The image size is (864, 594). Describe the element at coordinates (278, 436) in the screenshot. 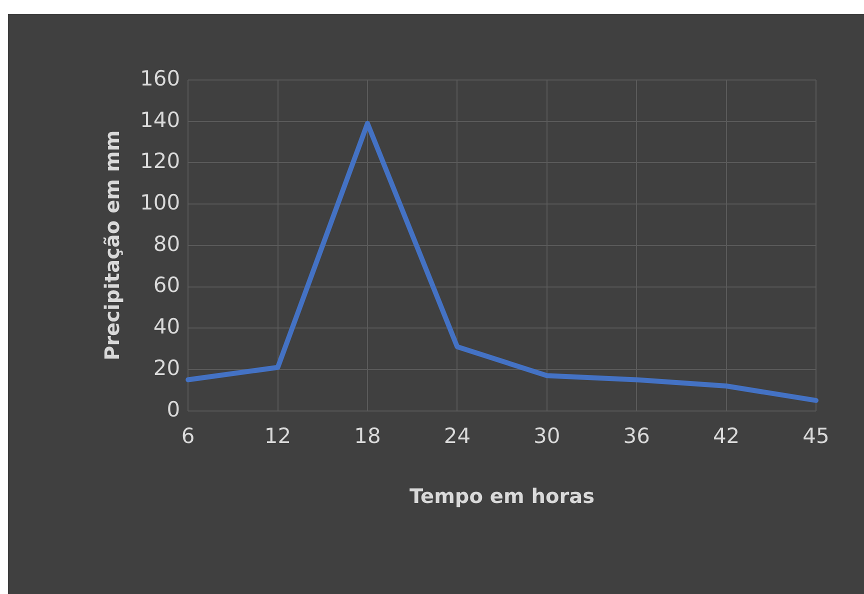

I see `x-tick-label: 12` at that location.